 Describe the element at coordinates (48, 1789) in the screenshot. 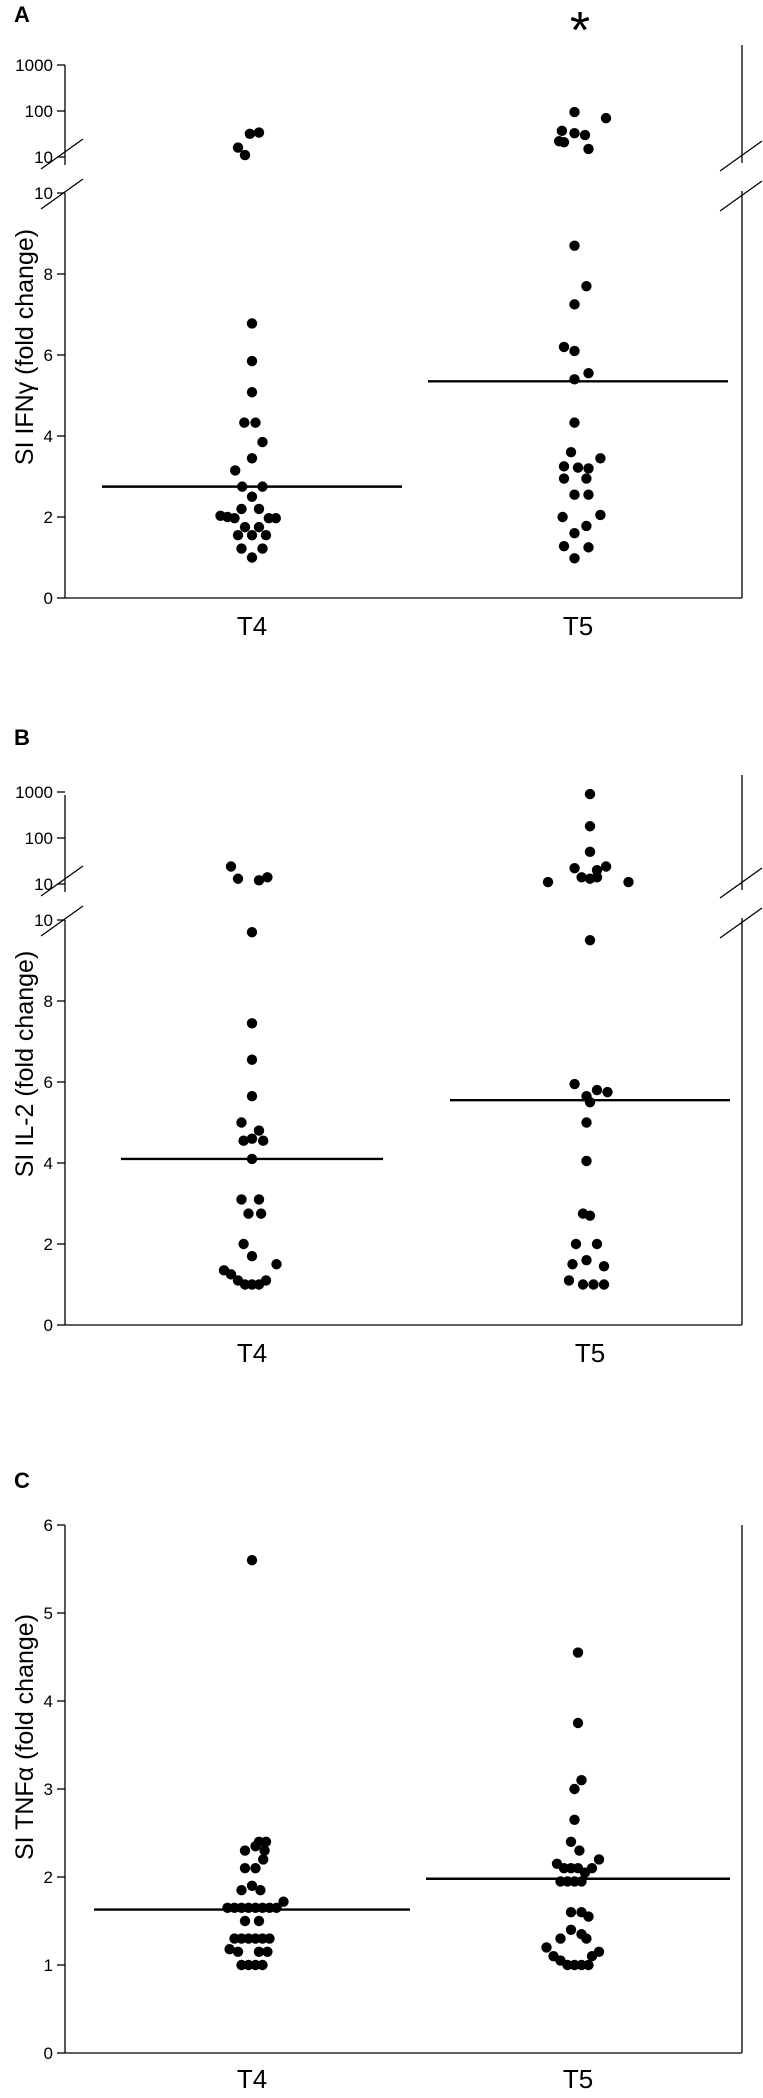

I see `panel-c-ytick-label: 3` at that location.